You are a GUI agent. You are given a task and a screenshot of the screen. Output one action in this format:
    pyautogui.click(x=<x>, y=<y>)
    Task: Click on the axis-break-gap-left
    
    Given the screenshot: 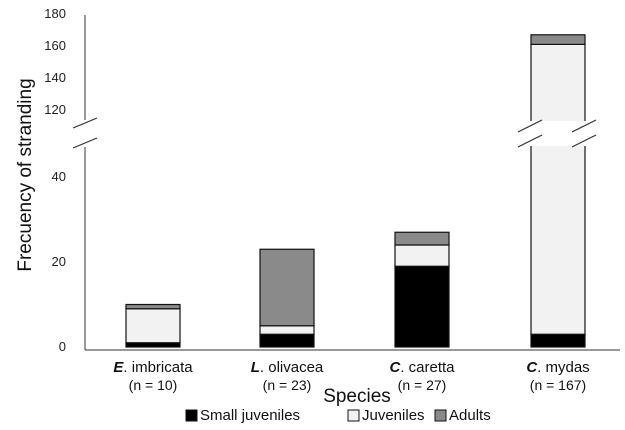 What is the action you would take?
    pyautogui.click(x=85, y=133)
    